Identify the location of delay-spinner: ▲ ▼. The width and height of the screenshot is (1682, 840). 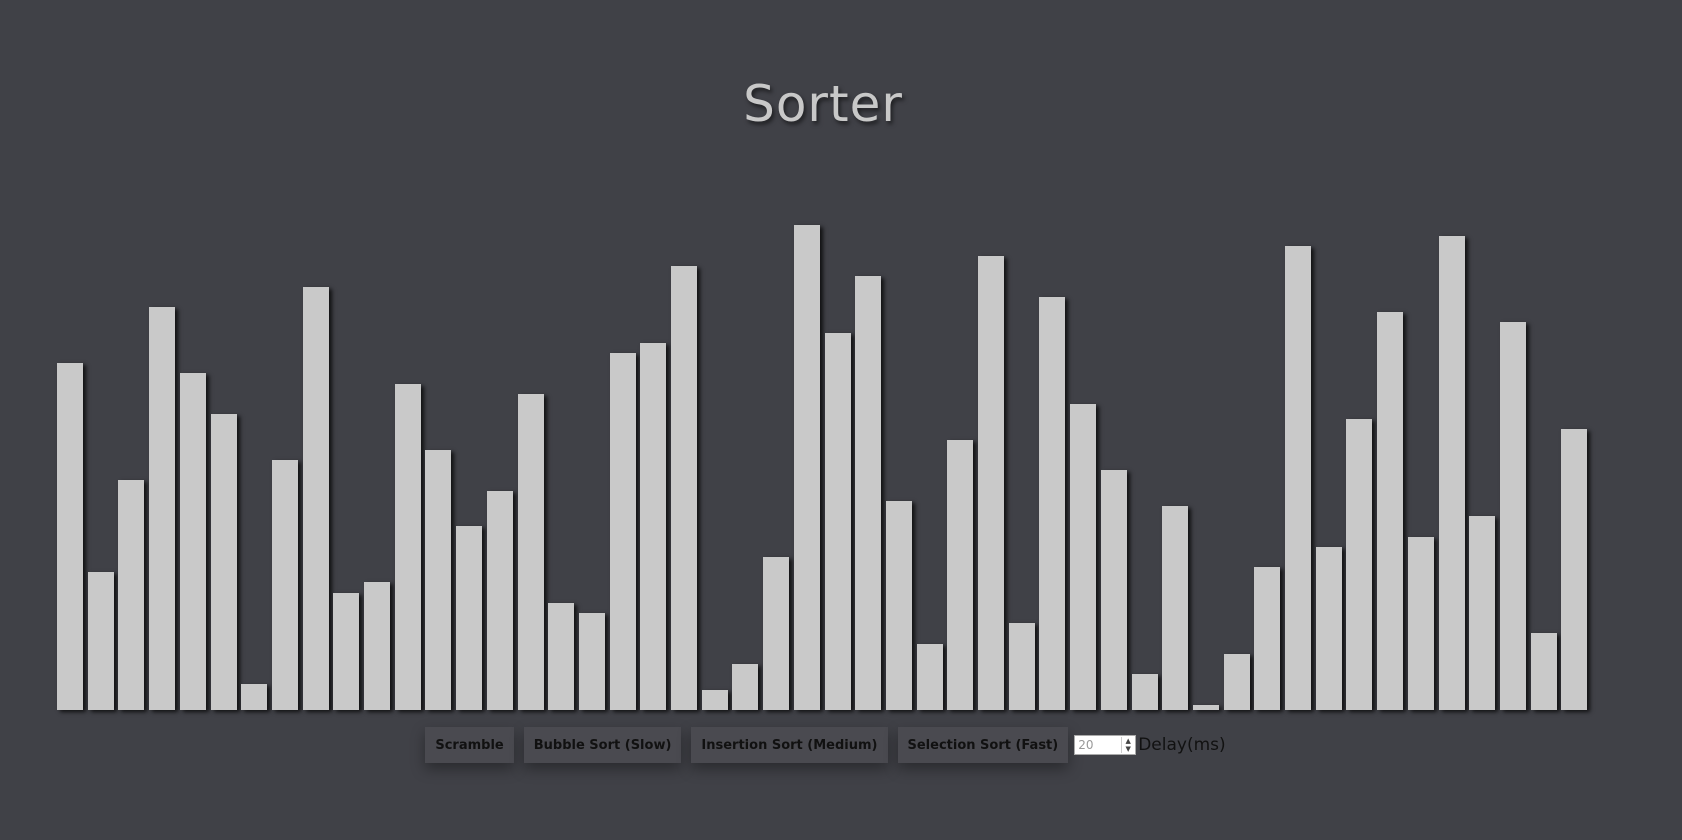
(1127, 745).